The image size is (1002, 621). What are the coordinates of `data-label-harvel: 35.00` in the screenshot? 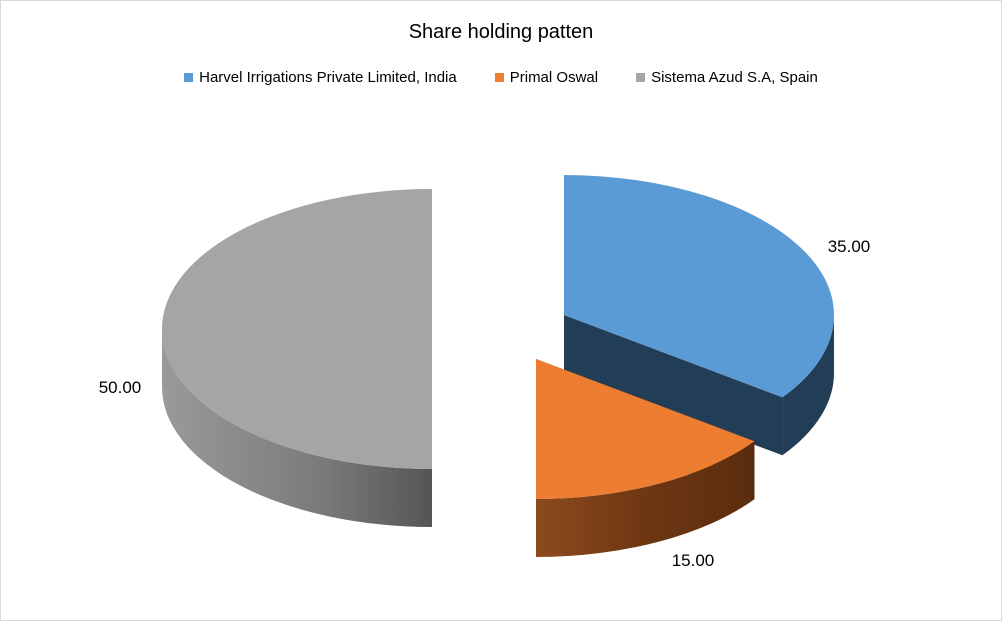 It's located at (849, 246).